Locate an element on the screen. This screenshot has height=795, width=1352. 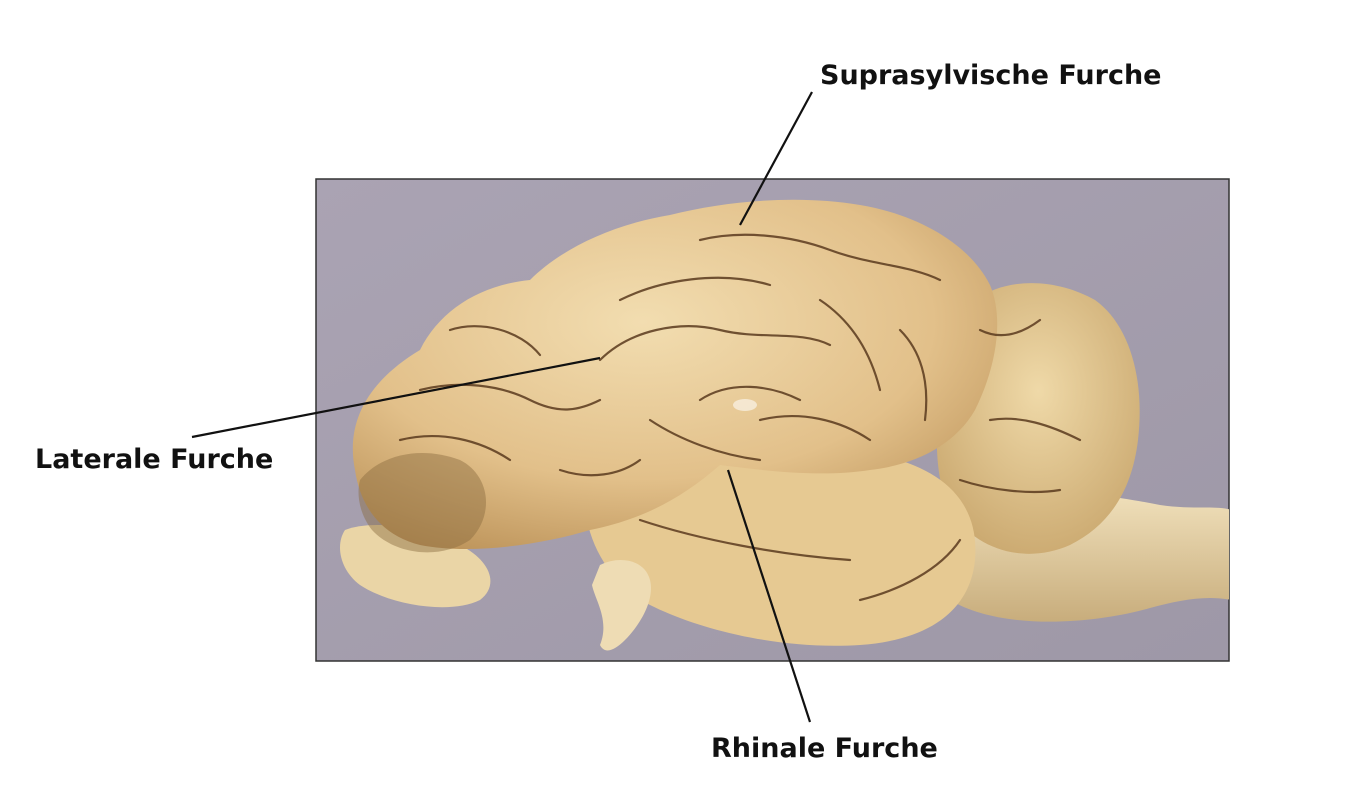
leader-line-suprasylvian is located at coordinates (776, 158).